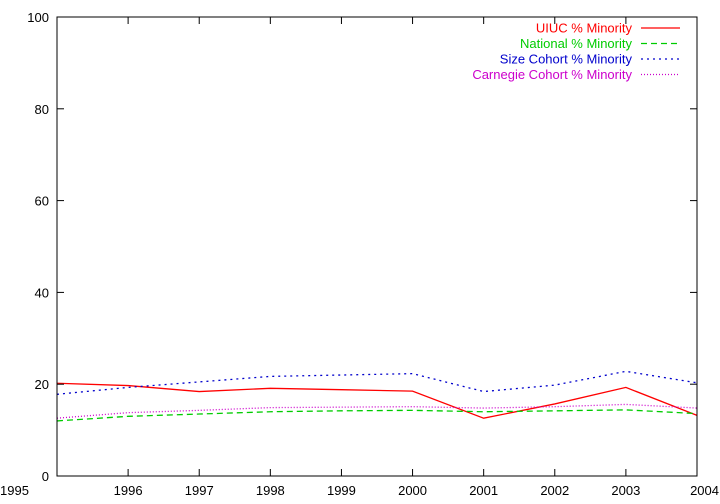 This screenshot has width=720, height=504. I want to click on y-tick-label-60: 60, so click(42, 201).